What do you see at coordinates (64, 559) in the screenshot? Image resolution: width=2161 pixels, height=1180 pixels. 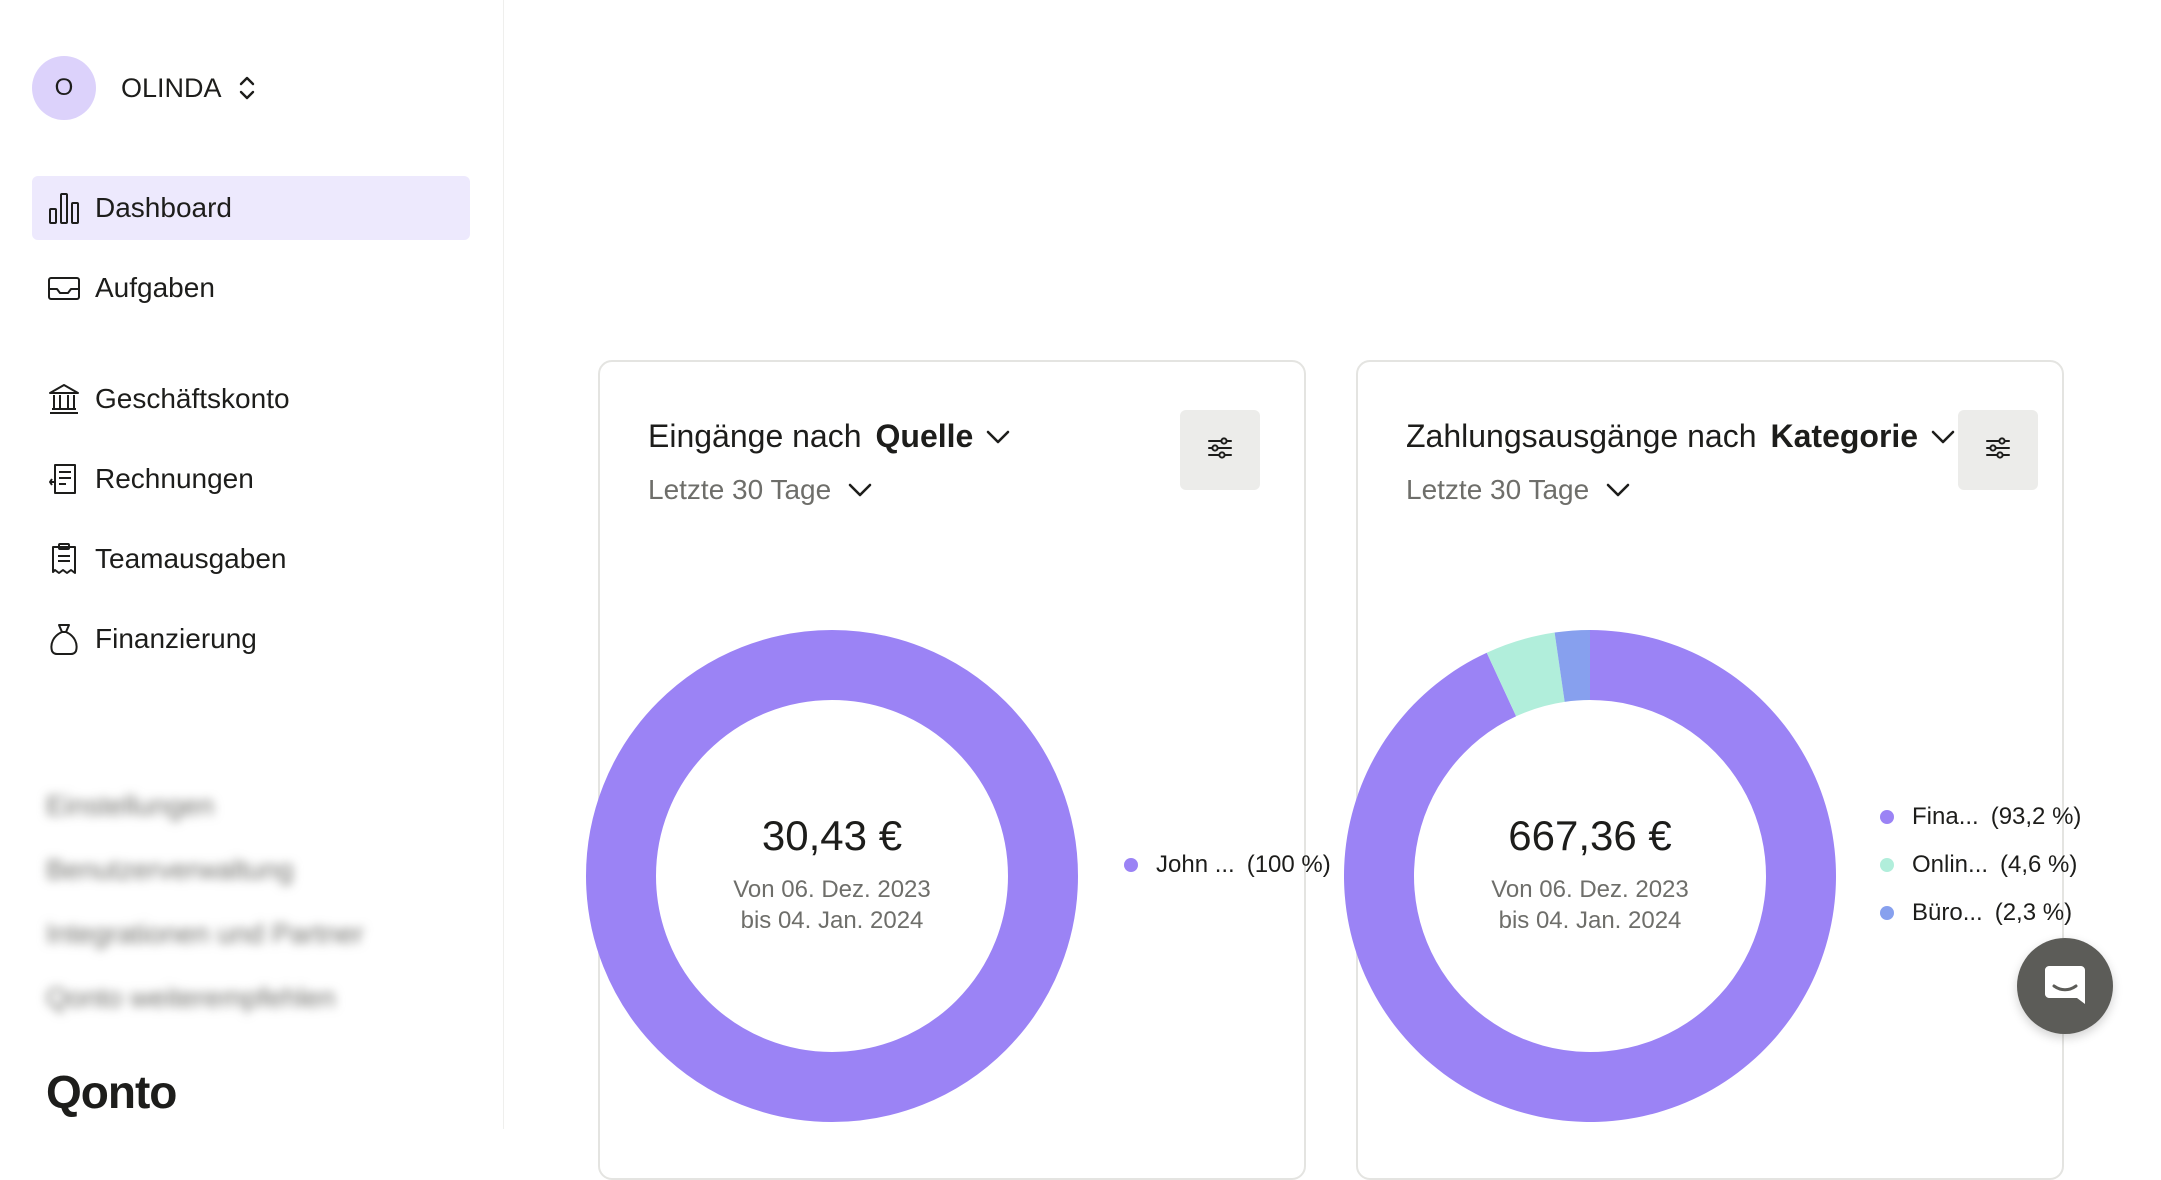 I see `receipt-icon` at bounding box center [64, 559].